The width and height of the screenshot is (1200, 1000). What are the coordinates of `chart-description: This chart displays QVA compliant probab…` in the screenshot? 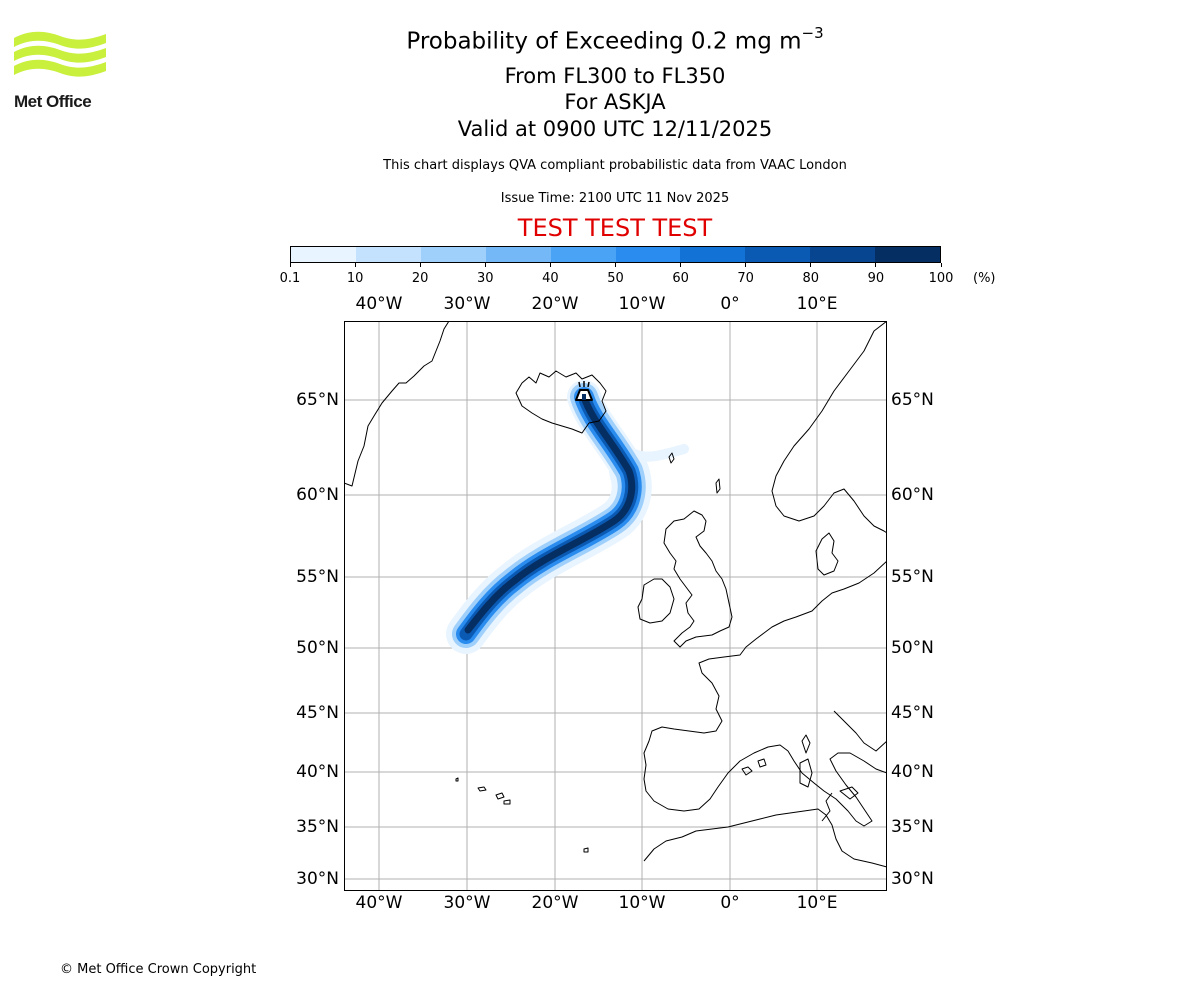 It's located at (615, 165).